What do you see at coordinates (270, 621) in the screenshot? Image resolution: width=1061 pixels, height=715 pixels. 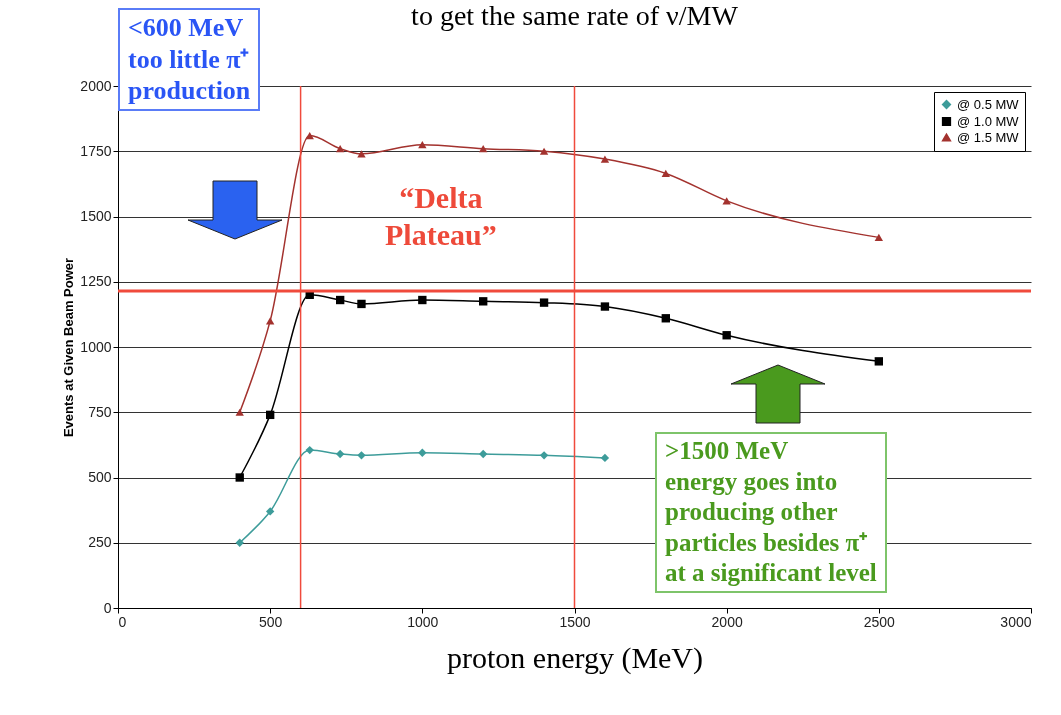 I see `x-tick-label: 500` at bounding box center [270, 621].